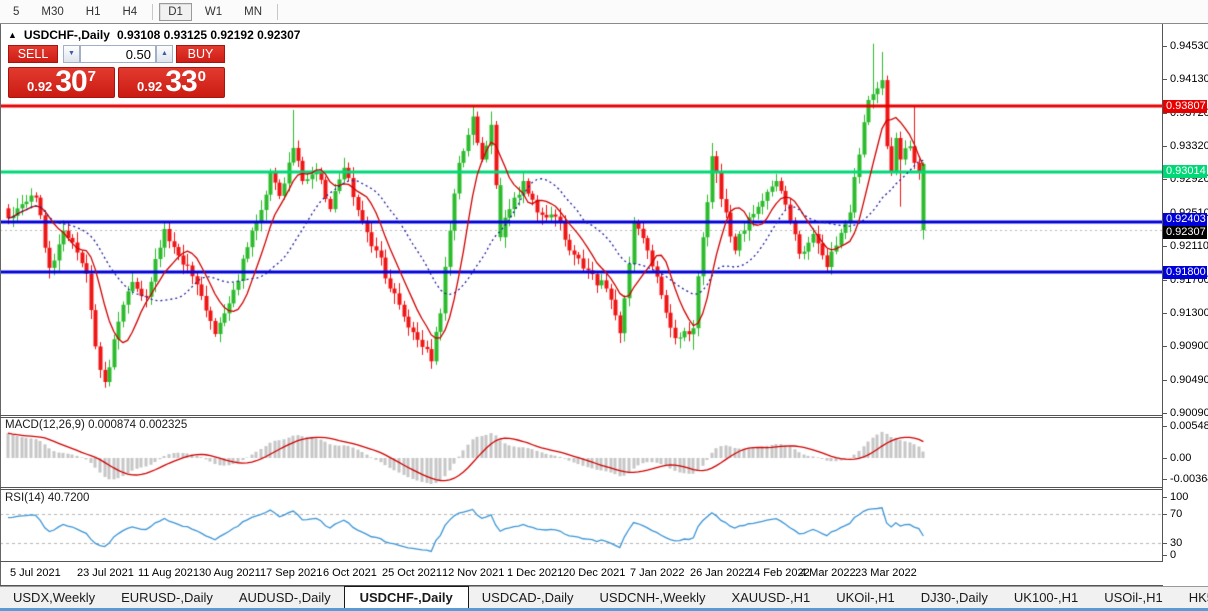  What do you see at coordinates (535, 573) in the screenshot?
I see `date-axis-label: 1 Dec 2021` at bounding box center [535, 573].